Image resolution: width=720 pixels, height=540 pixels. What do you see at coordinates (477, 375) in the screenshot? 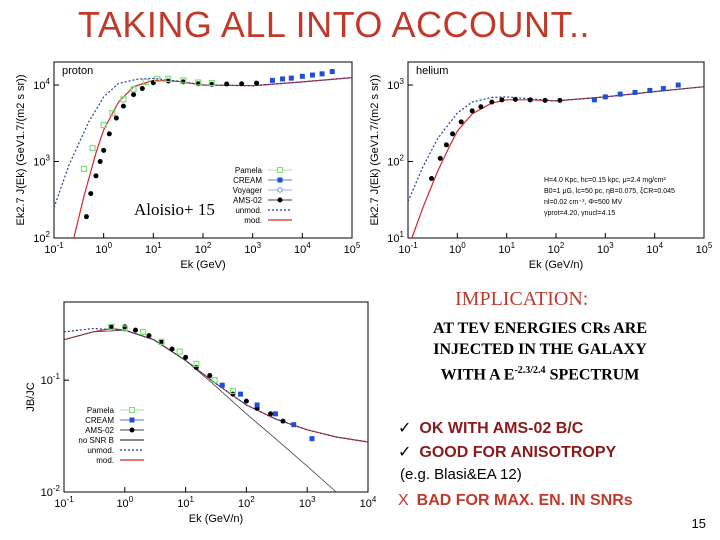
I see `line3-text: WITH A E` at bounding box center [477, 375].